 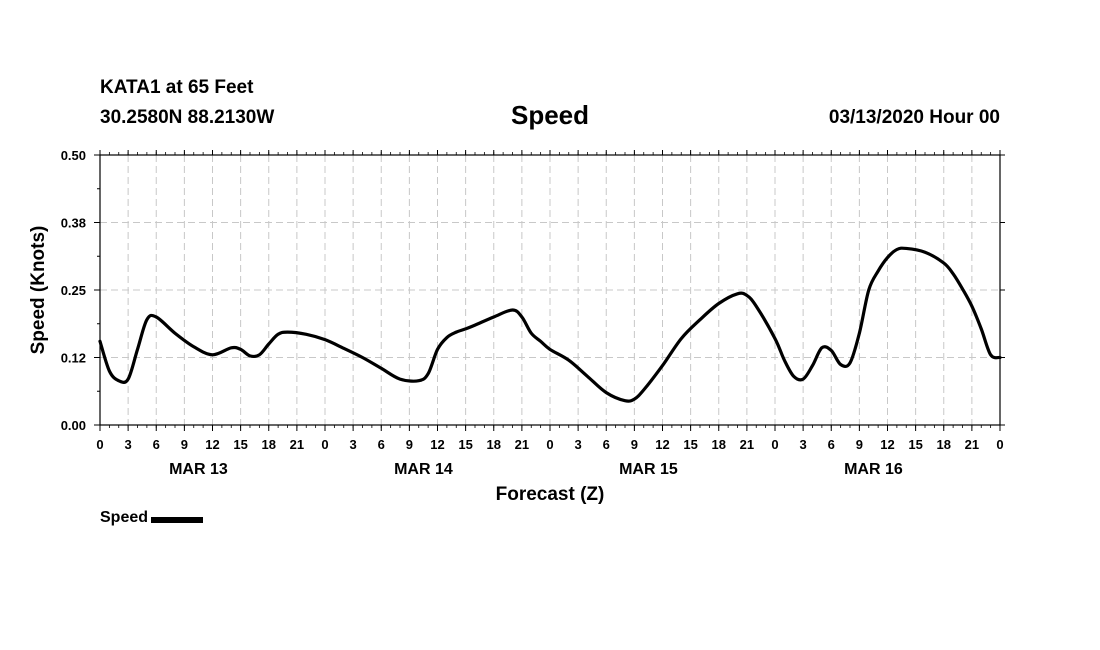 What do you see at coordinates (873, 469) in the screenshot?
I see `day-label: MAR 16` at bounding box center [873, 469].